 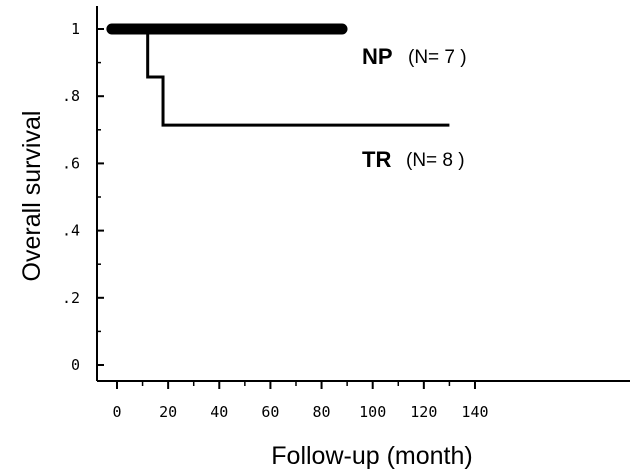 What do you see at coordinates (75, 365) in the screenshot?
I see `y-tick-label: 0` at bounding box center [75, 365].